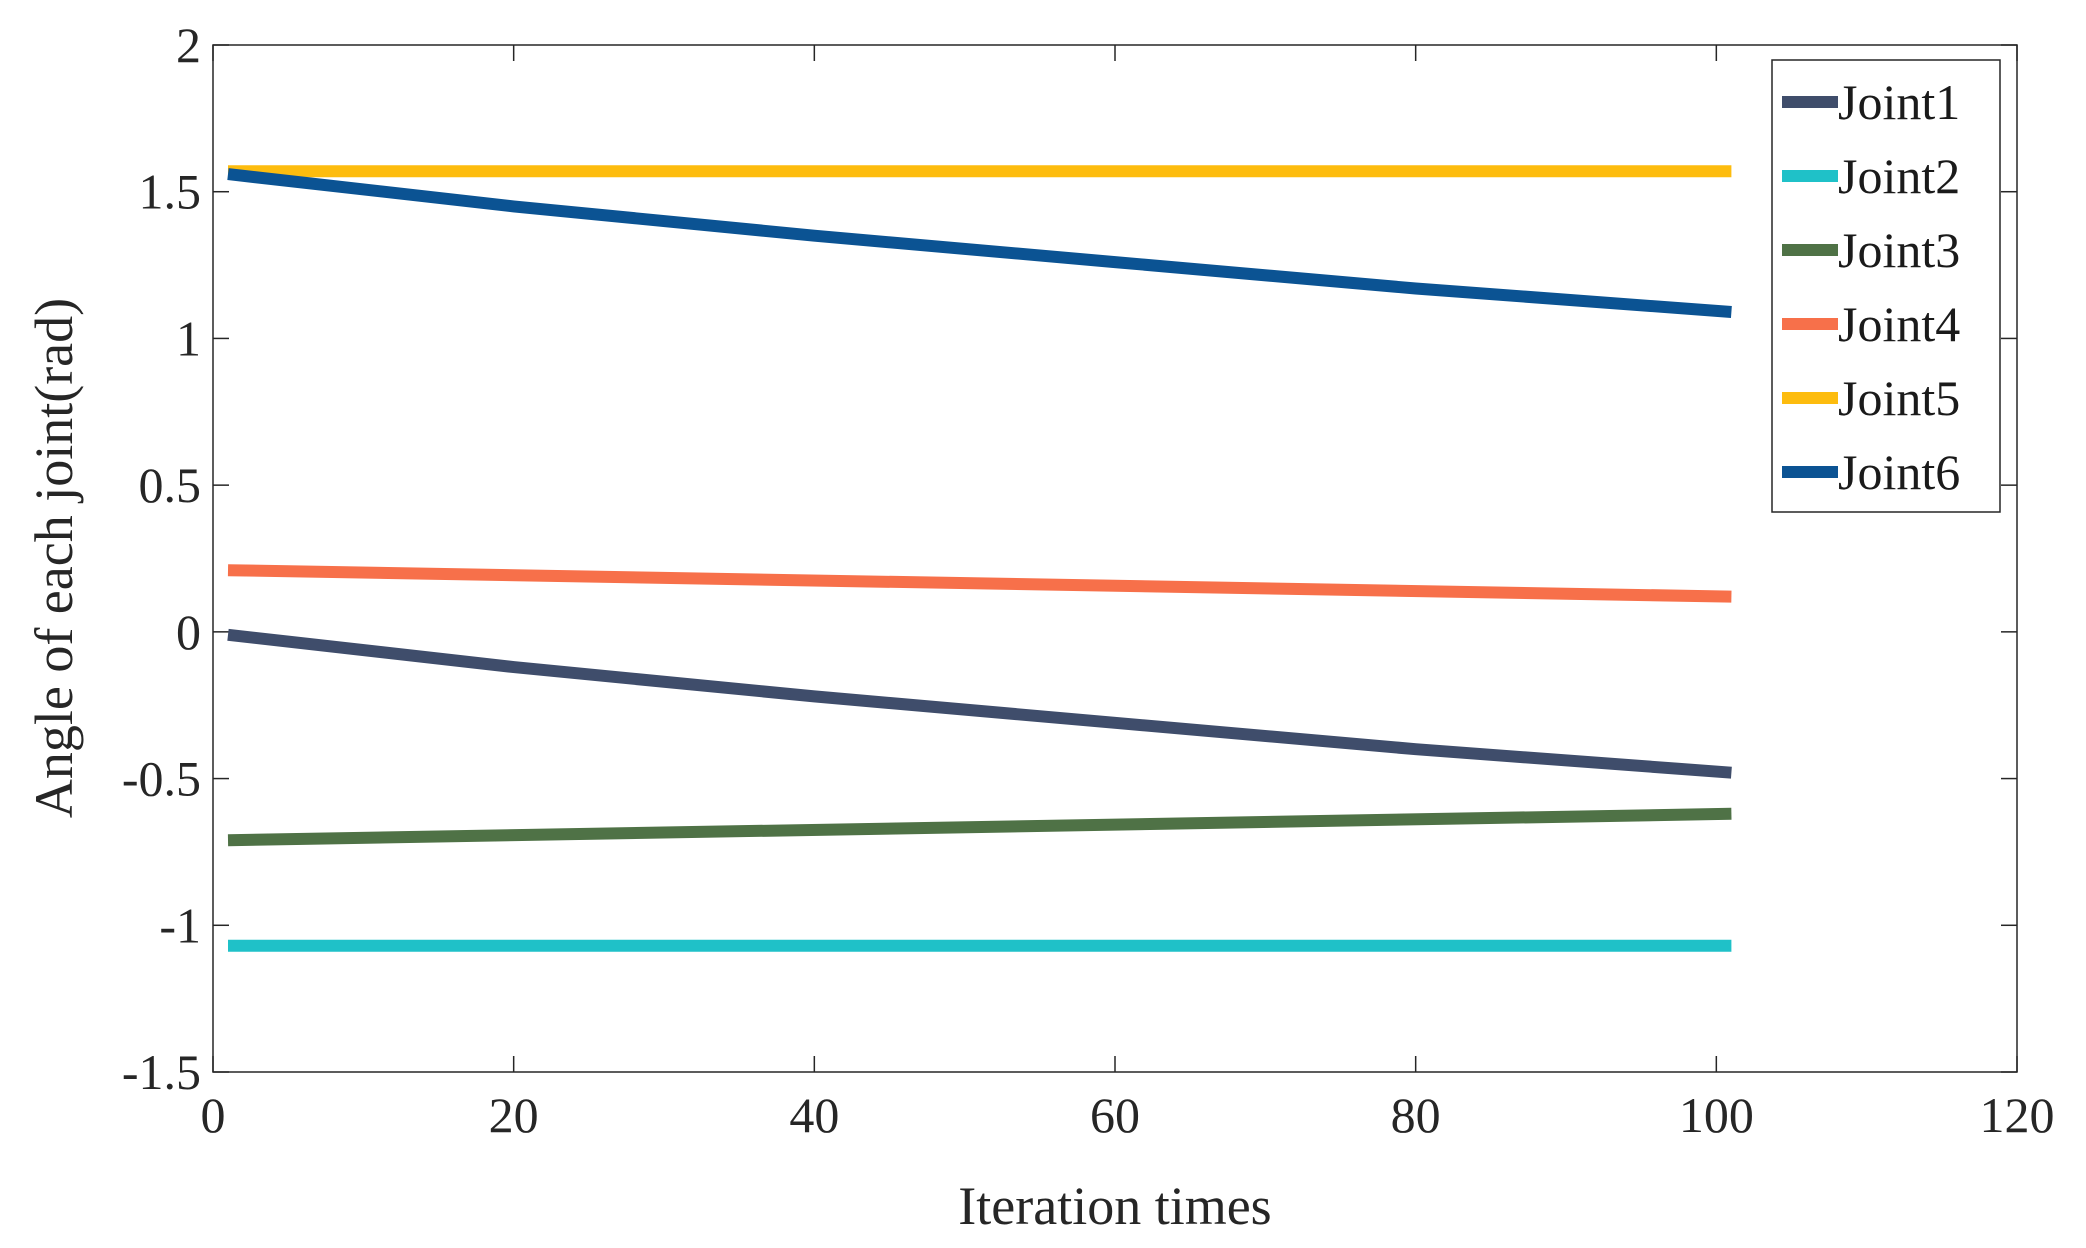  Describe the element at coordinates (979, 827) in the screenshot. I see `series-line-joint3` at that location.